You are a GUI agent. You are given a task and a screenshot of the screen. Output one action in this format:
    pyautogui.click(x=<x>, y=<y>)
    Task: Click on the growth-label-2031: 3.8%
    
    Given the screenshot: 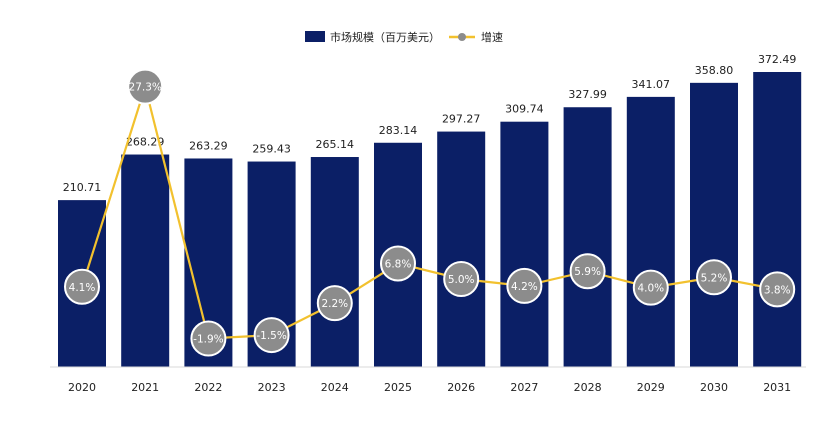 What is the action you would take?
    pyautogui.click(x=777, y=290)
    